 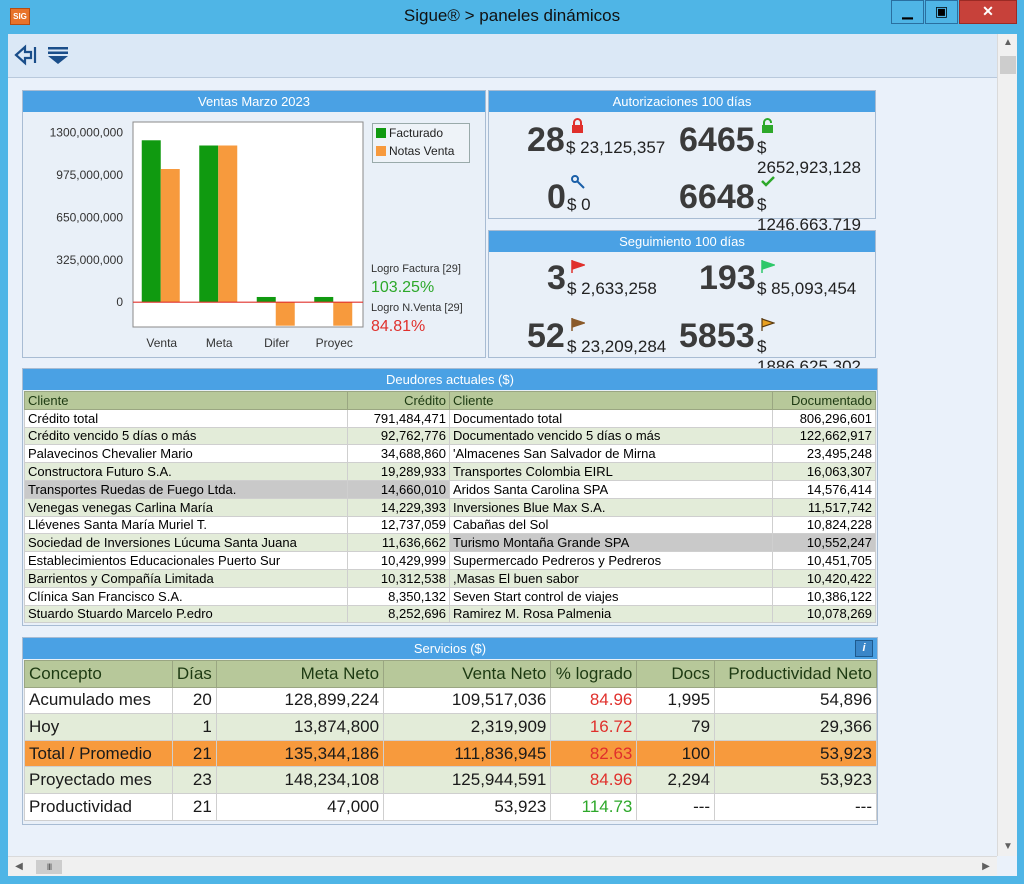 What do you see at coordinates (824, 596) in the screenshot?
I see `deudor-monto-cell: 10,386,122` at bounding box center [824, 596].